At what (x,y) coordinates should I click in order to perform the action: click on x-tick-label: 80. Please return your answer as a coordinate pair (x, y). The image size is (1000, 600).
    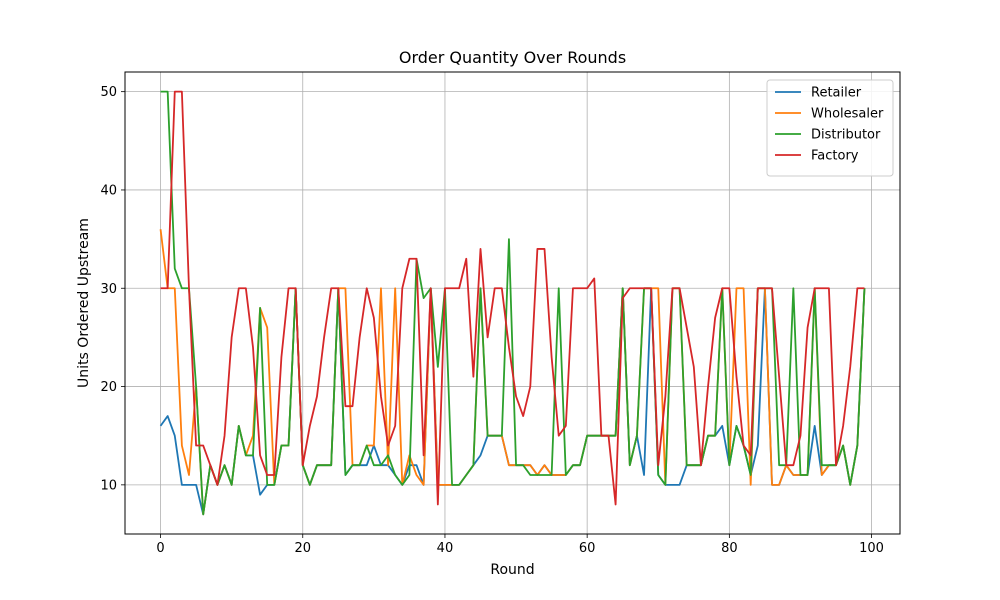
    Looking at the image, I should click on (729, 548).